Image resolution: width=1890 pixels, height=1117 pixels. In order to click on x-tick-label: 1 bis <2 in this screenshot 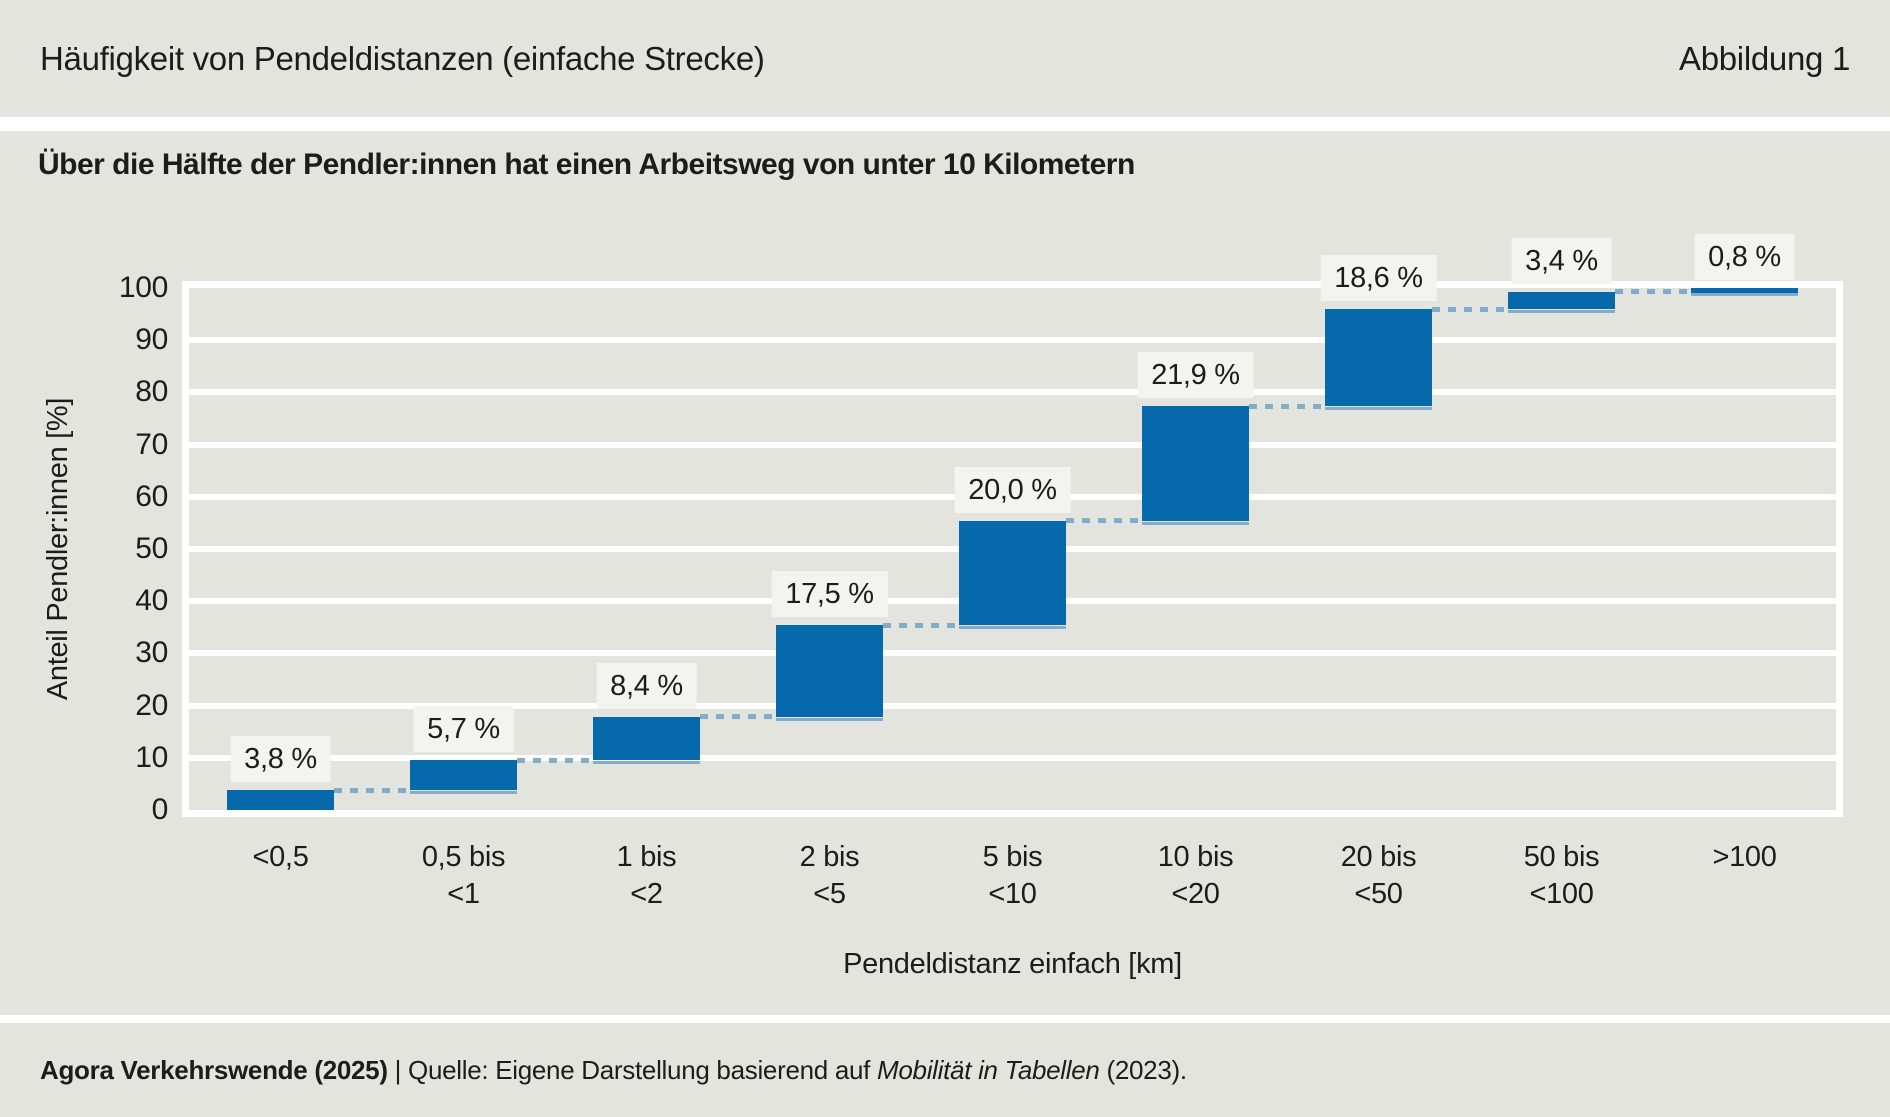, I will do `click(646, 875)`.